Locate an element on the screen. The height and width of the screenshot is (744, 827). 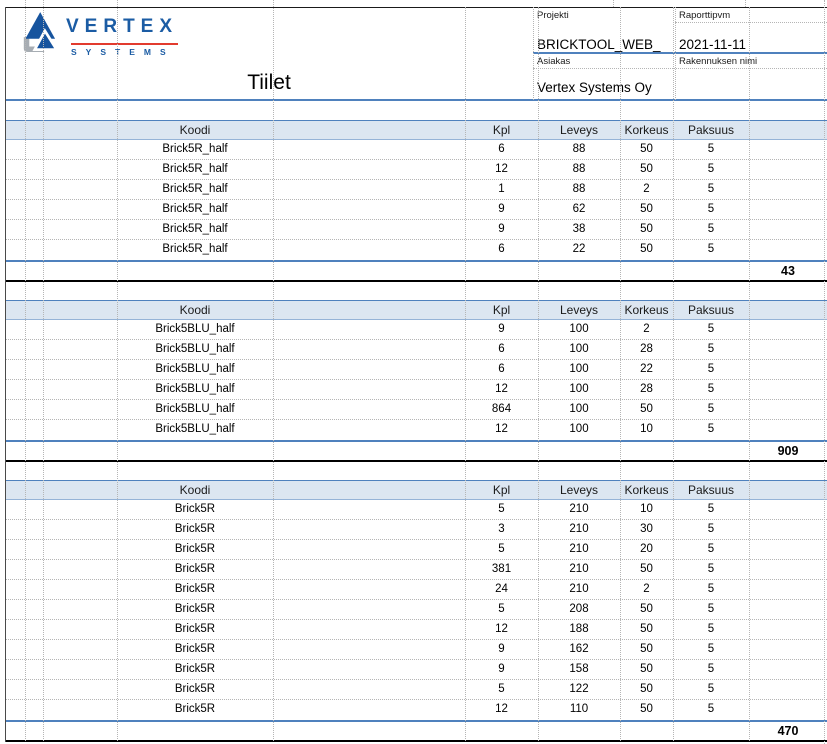
cell-leveys: 110 is located at coordinates (579, 709).